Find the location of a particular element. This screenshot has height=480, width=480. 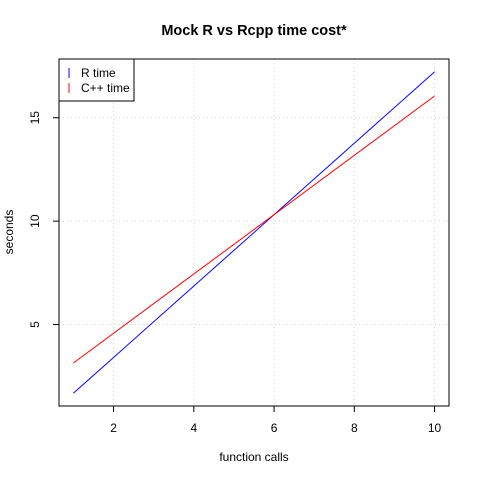

y-axis-label: seconds is located at coordinates (9, 232).